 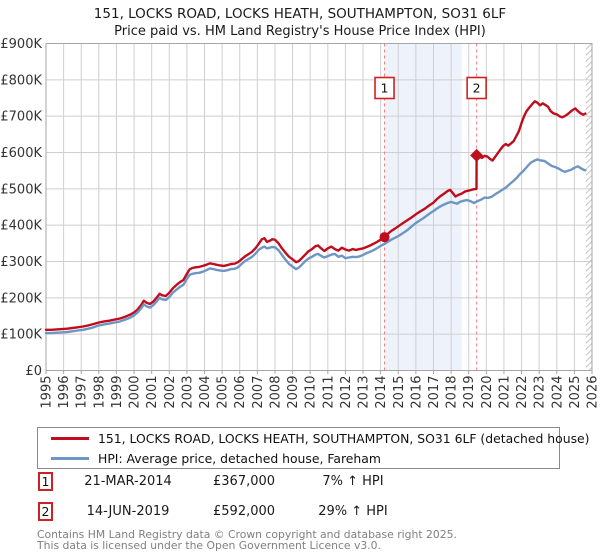 I want to click on y-tick-label: £100K, so click(x=21, y=335).